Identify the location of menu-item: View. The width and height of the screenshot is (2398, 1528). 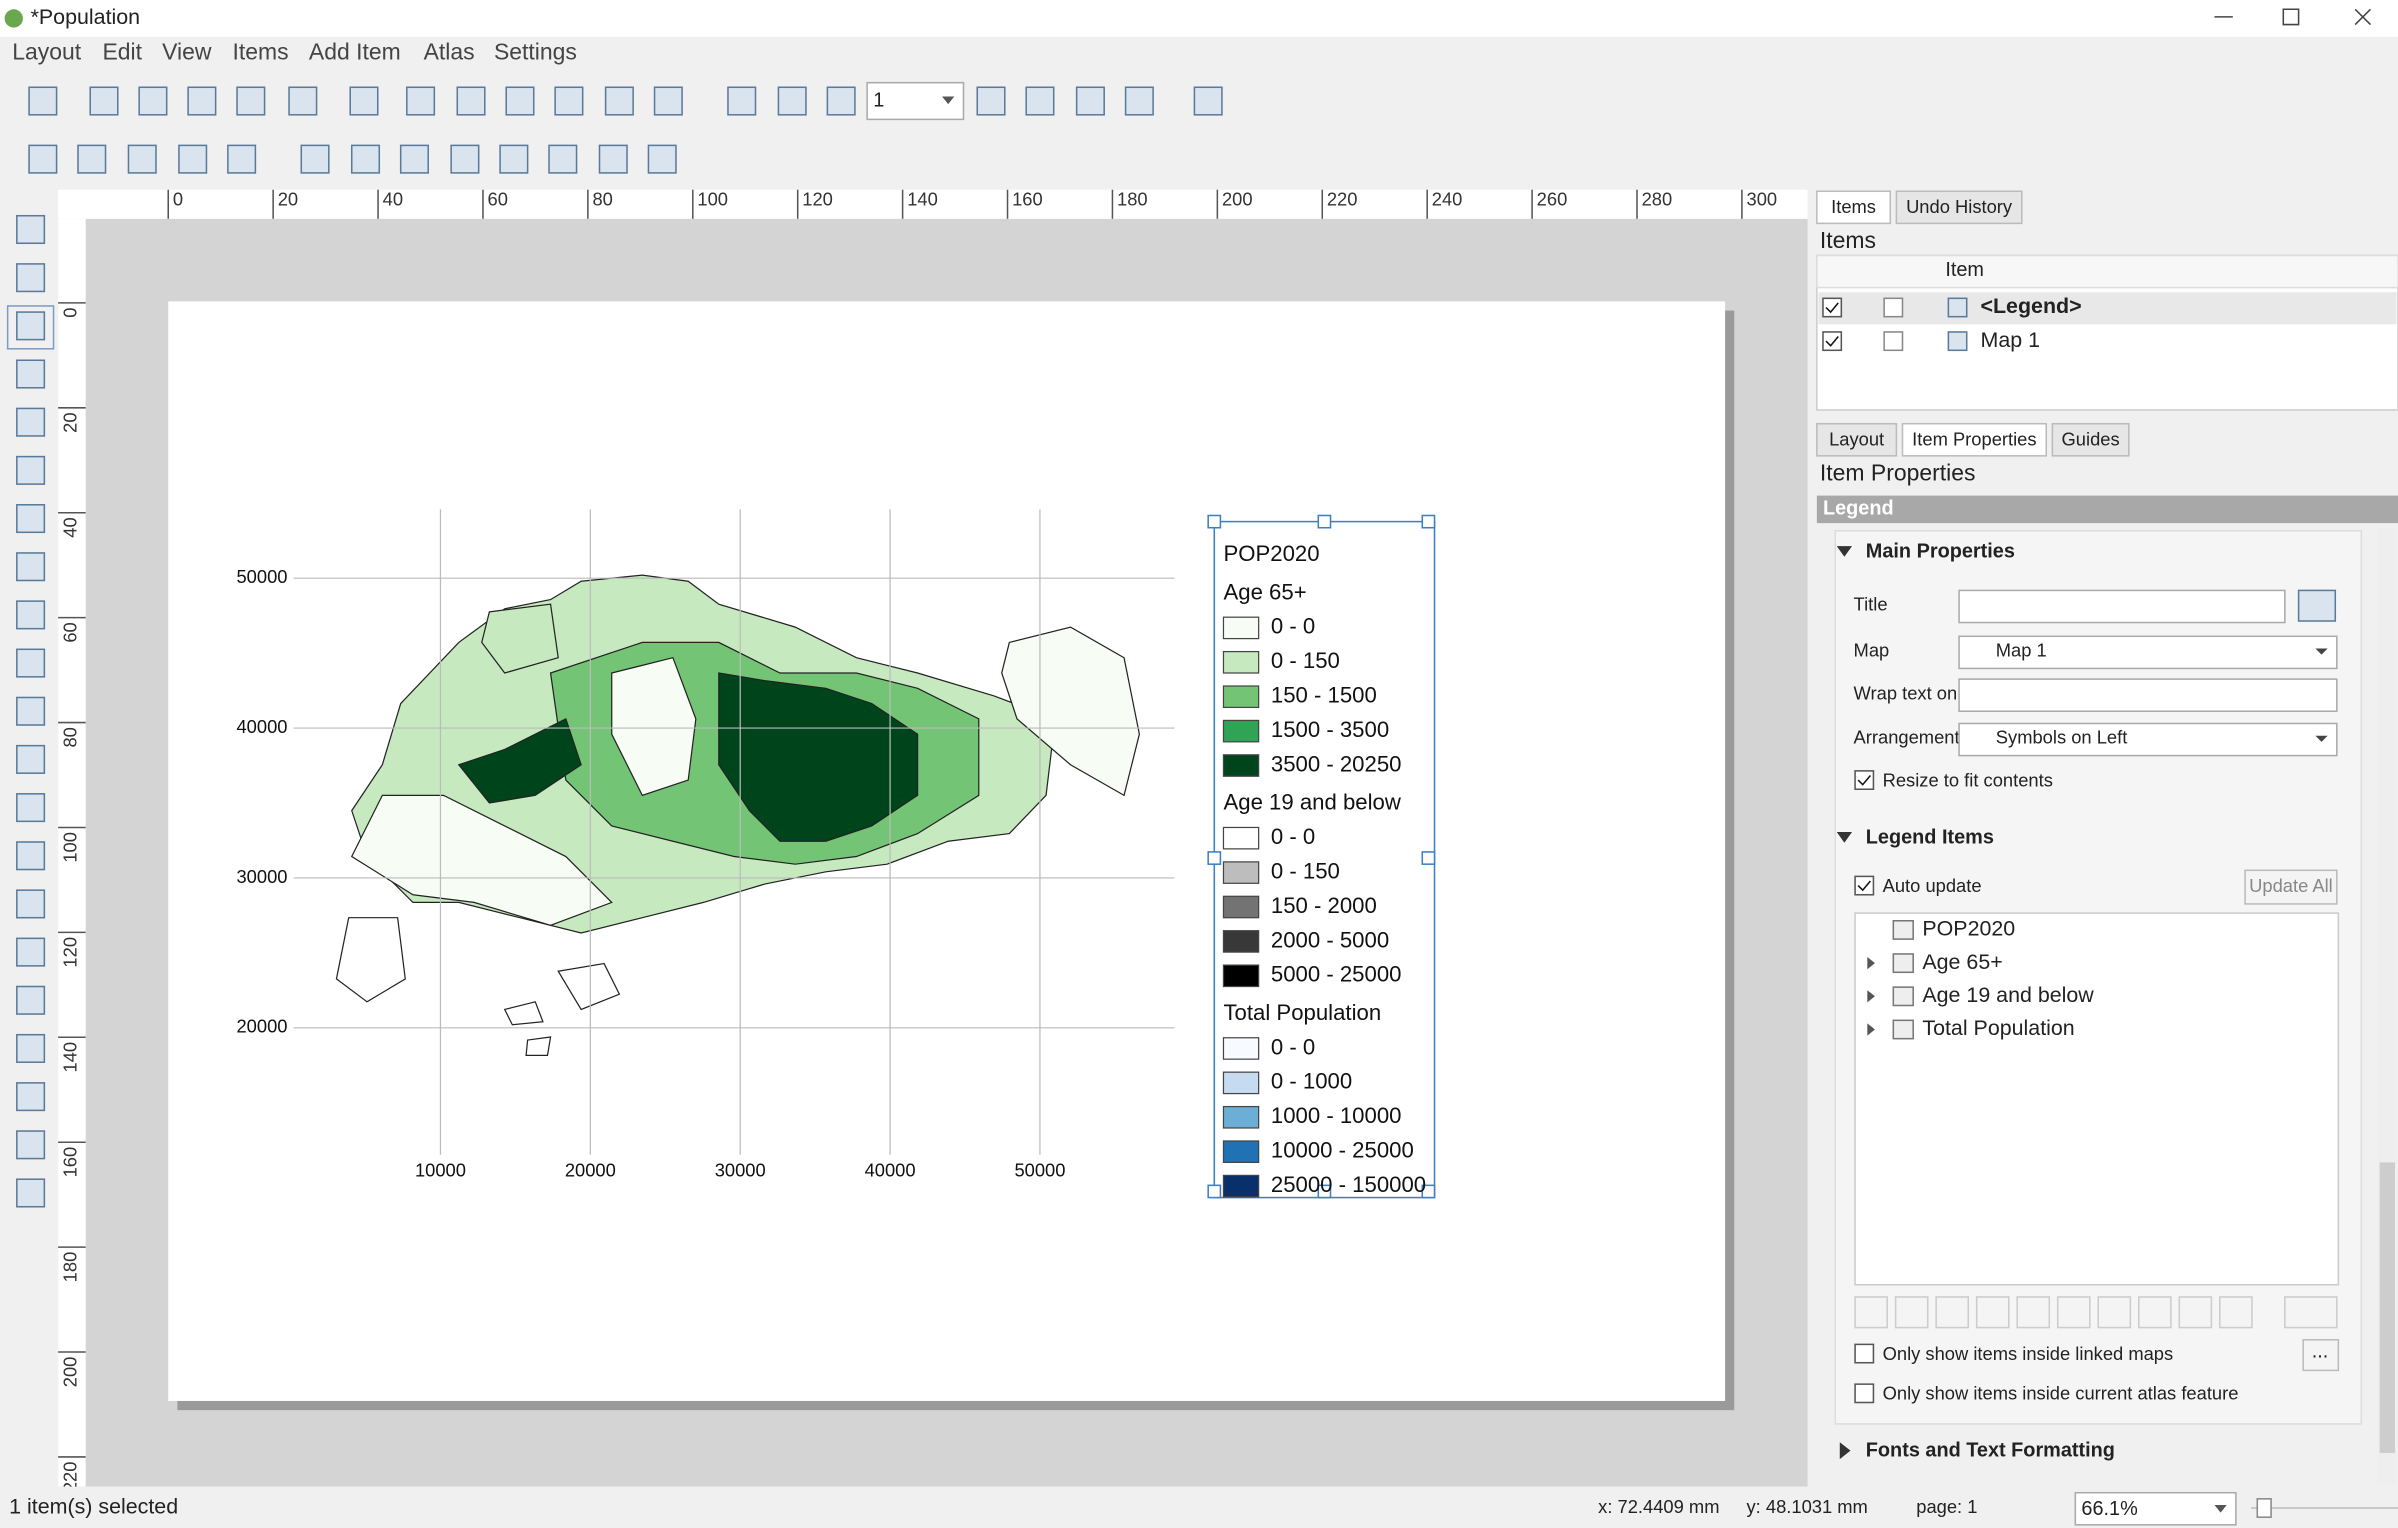
(187, 52).